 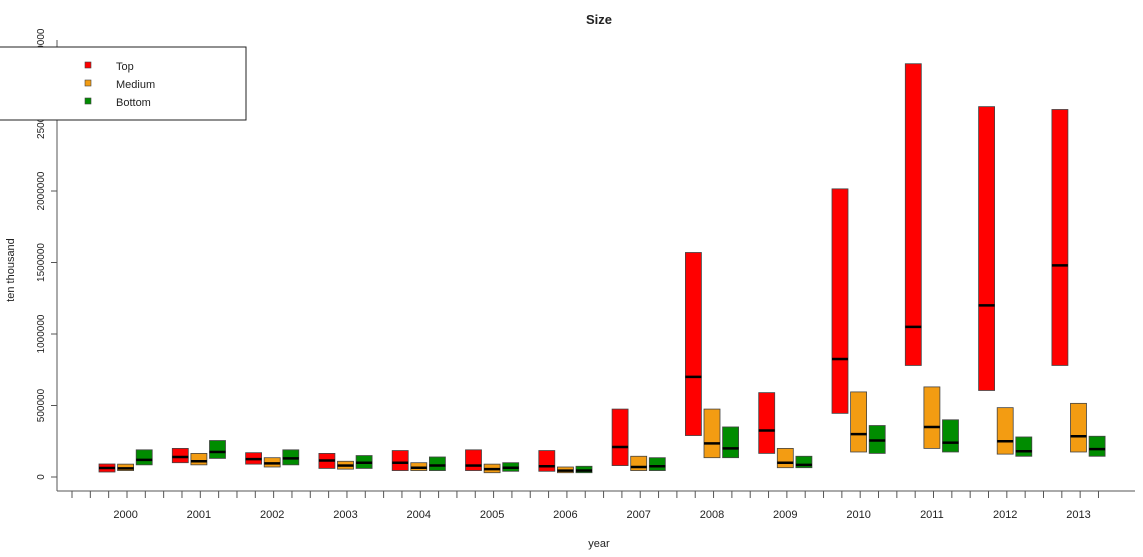 I want to click on x-tick-label: 2002, so click(x=272, y=515).